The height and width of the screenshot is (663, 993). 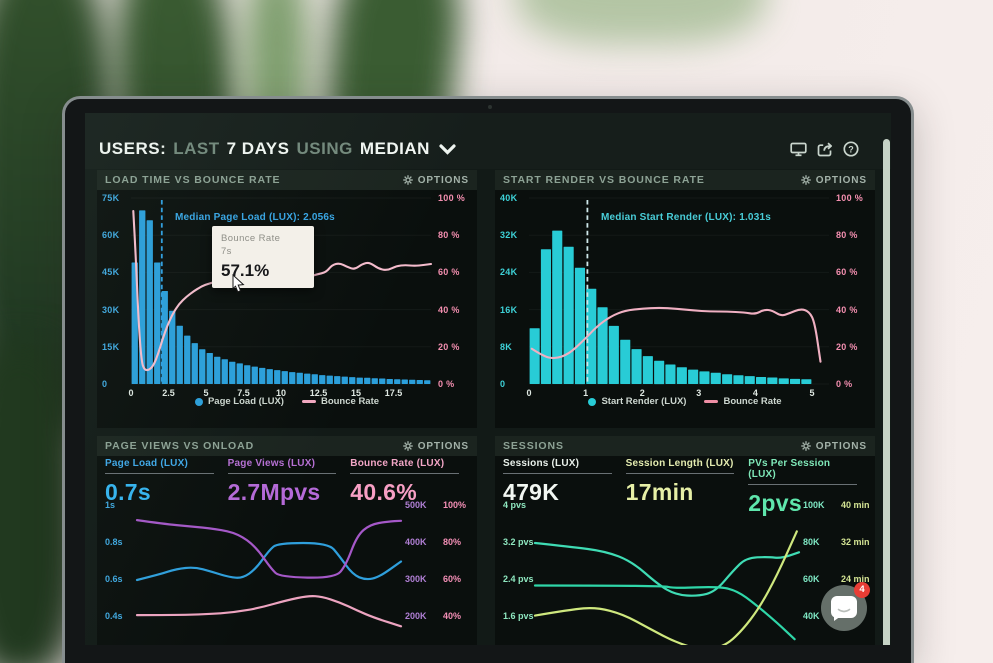 What do you see at coordinates (641, 22) in the screenshot?
I see `plant-leaf` at bounding box center [641, 22].